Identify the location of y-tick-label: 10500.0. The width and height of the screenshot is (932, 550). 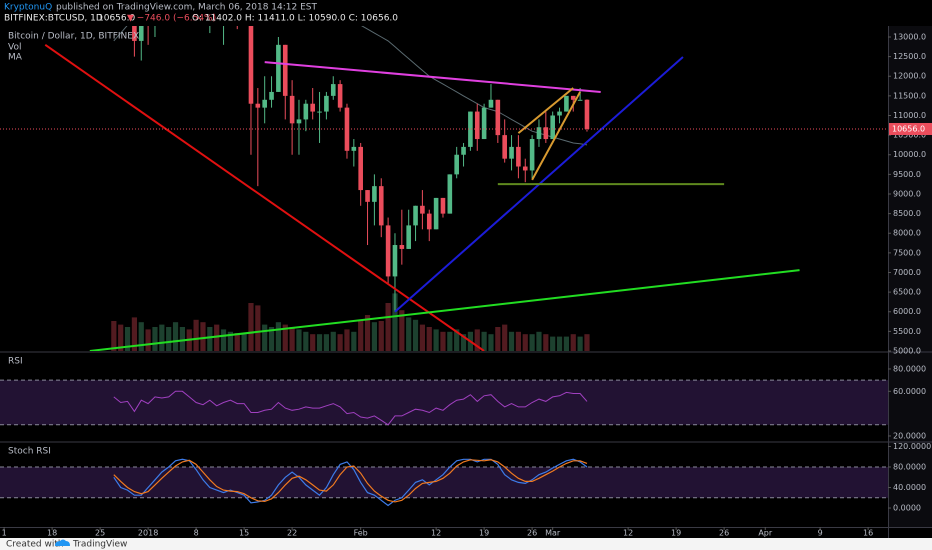
(909, 135).